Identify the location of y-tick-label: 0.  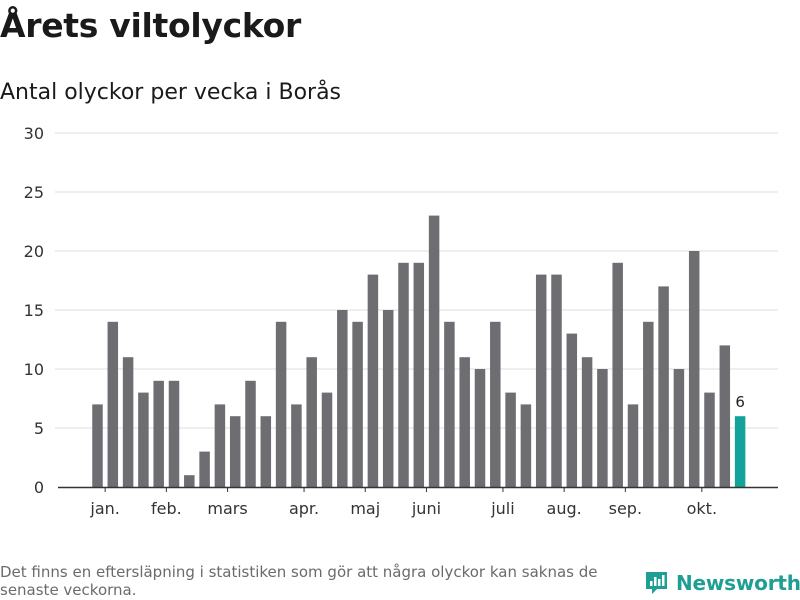
(39, 487).